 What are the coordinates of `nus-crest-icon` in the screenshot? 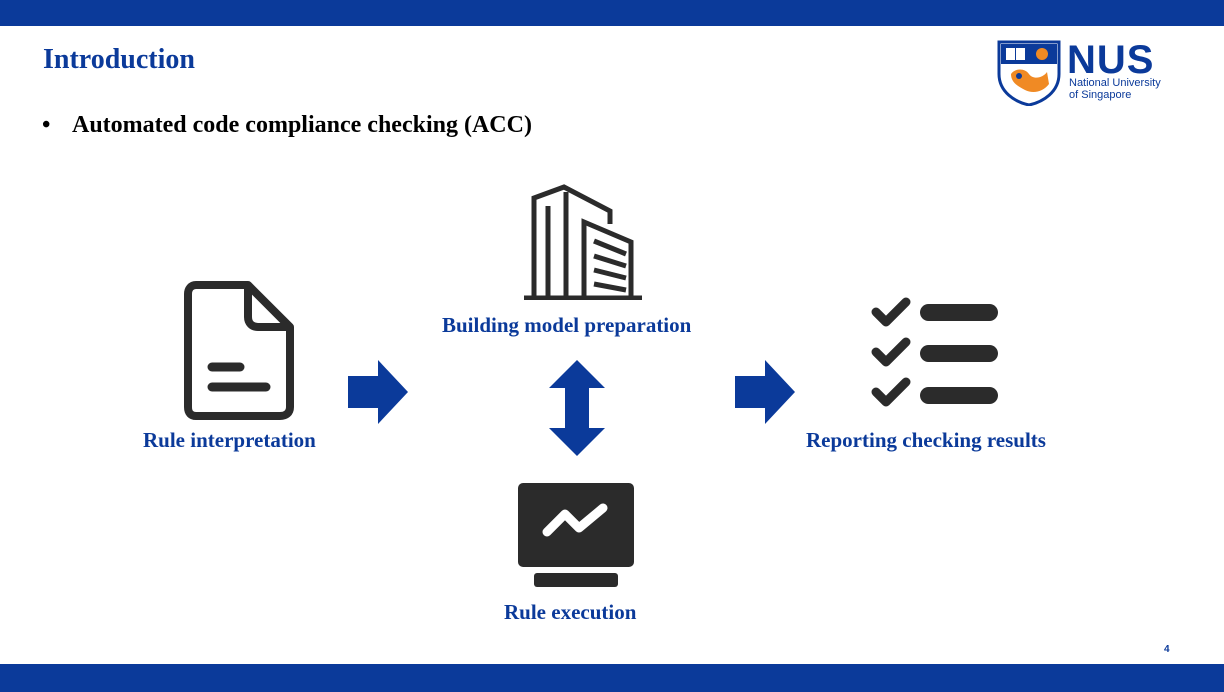 It's located at (1029, 73).